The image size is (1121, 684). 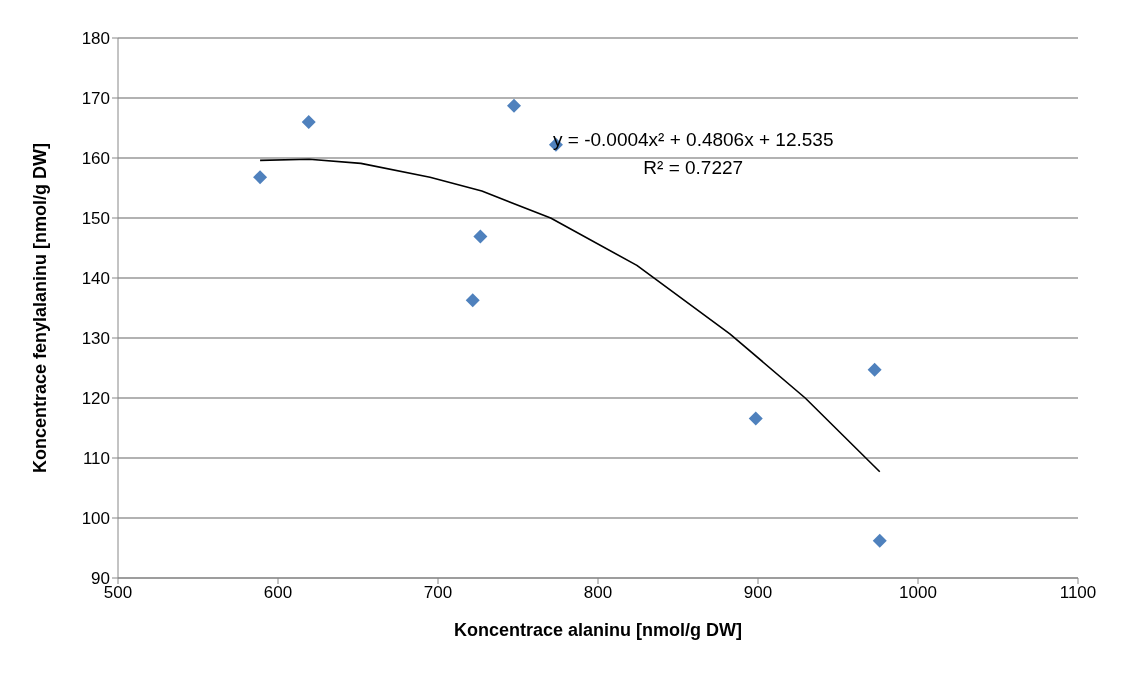 I want to click on x-axis-title: Koncentrace alaninu [nmol/g DW], so click(x=598, y=630).